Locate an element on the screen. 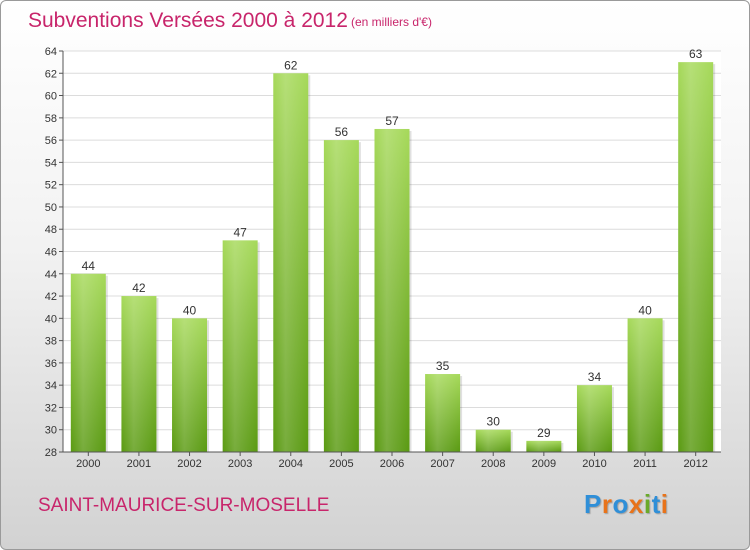  y-tick-label: 58 is located at coordinates (51, 119).